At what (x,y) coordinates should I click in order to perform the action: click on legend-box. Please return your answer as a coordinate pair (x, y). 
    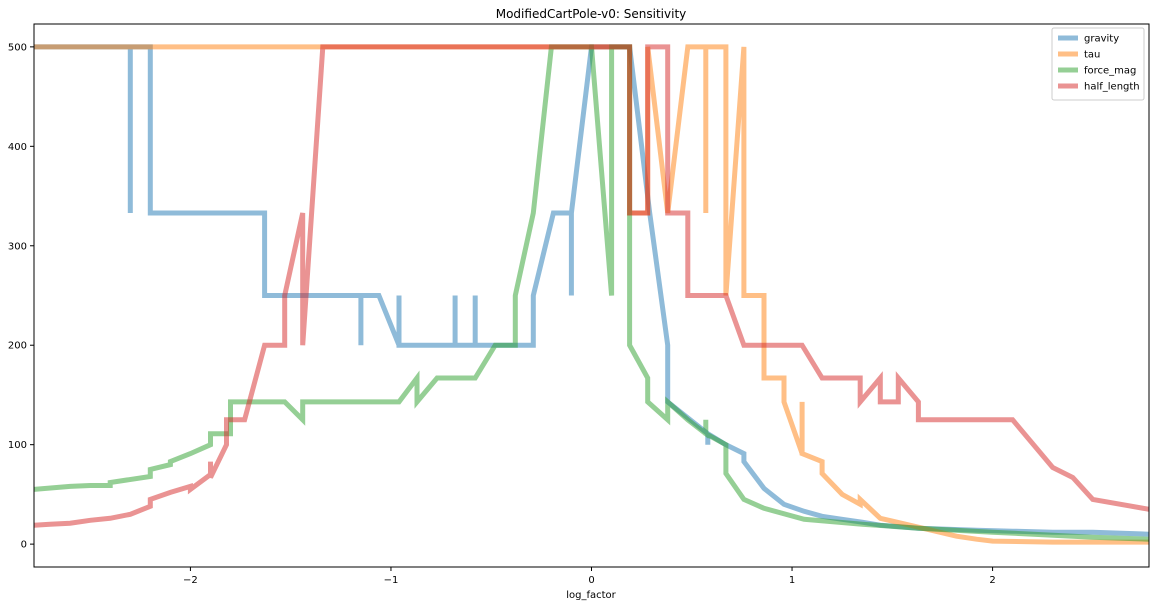
    Looking at the image, I should click on (1098, 64).